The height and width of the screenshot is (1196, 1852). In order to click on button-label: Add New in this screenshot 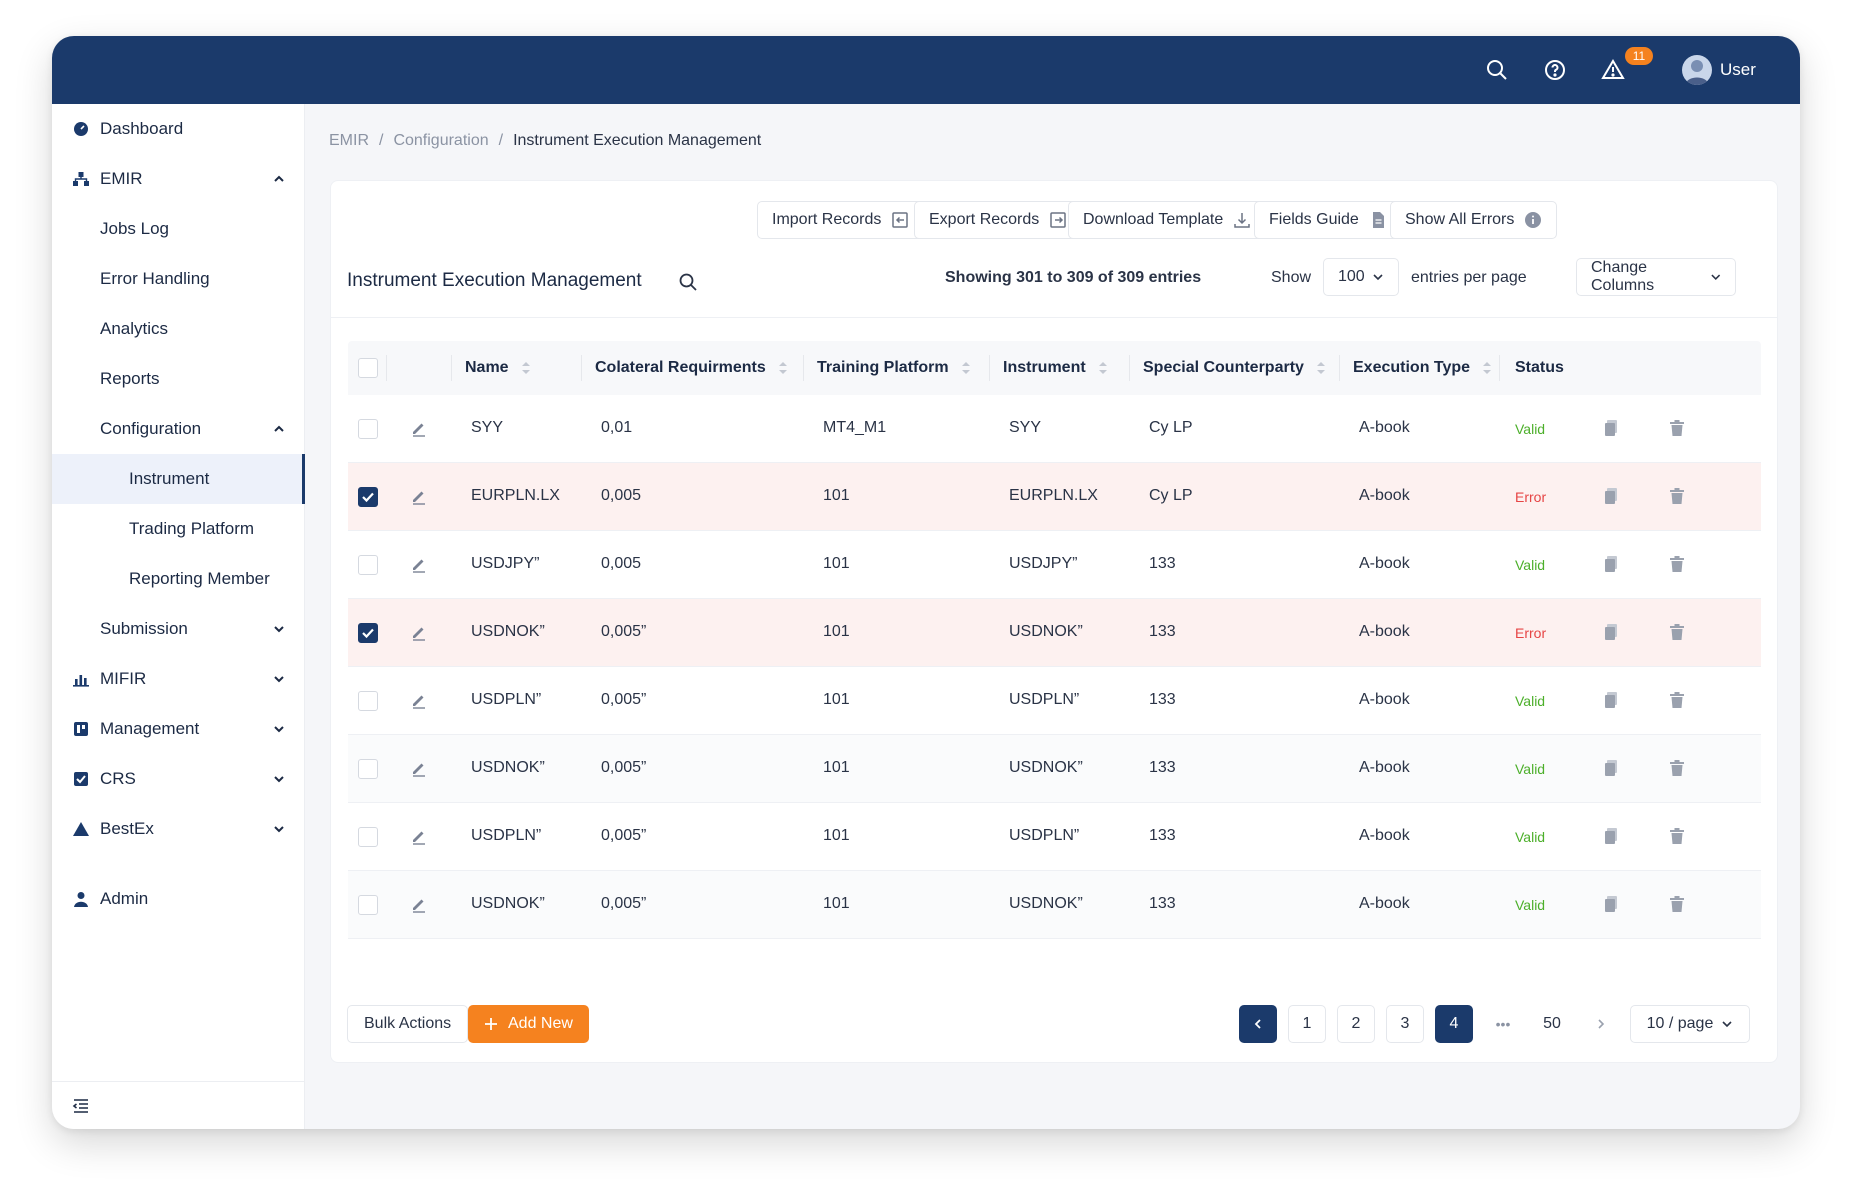, I will do `click(540, 1023)`.